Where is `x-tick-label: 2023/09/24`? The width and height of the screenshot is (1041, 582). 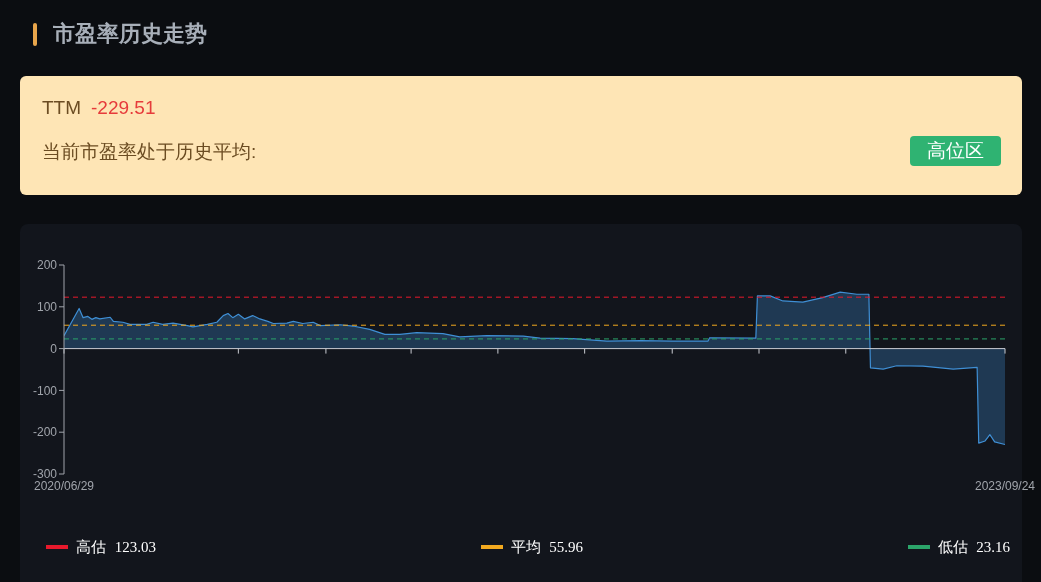 x-tick-label: 2023/09/24 is located at coordinates (1005, 485).